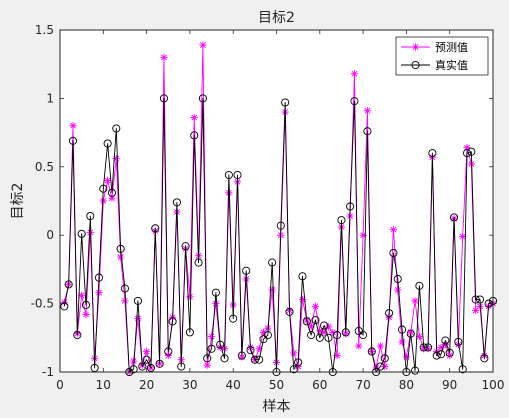 The height and width of the screenshot is (418, 509). What do you see at coordinates (277, 407) in the screenshot?
I see `x-axis-label: 样本` at bounding box center [277, 407].